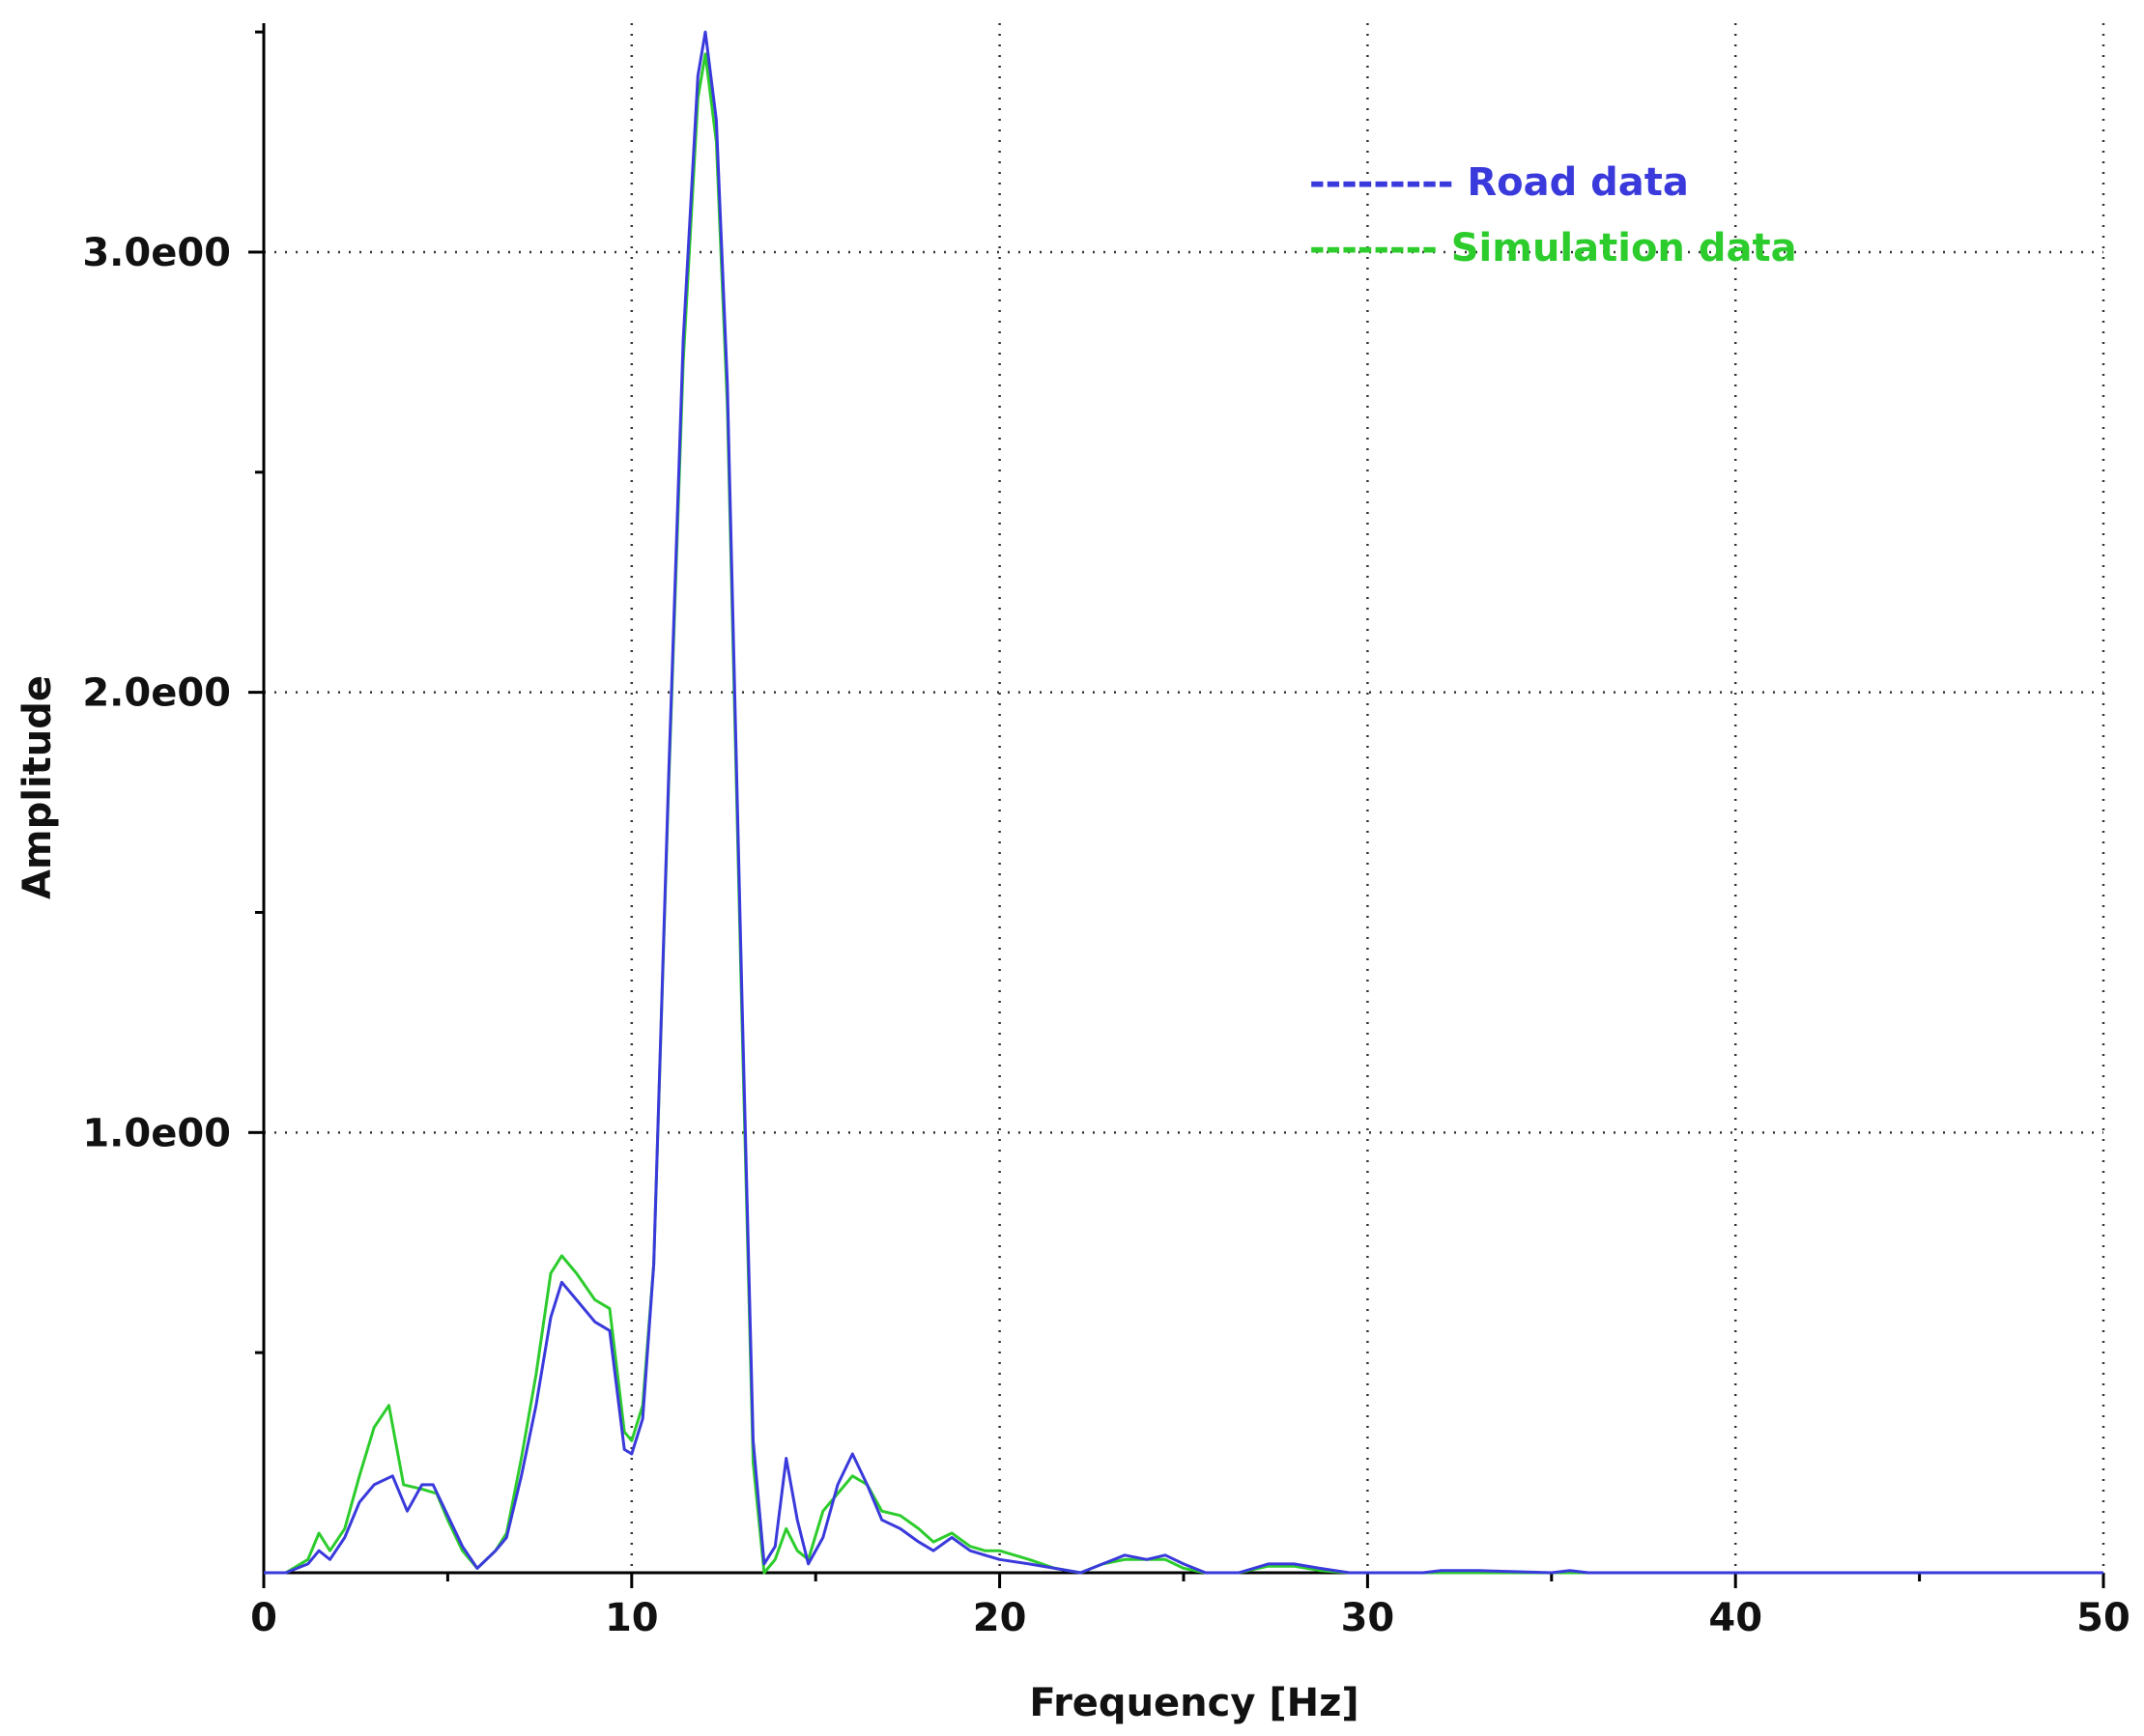 The width and height of the screenshot is (2144, 1736). What do you see at coordinates (1499, 182) in the screenshot?
I see `legend-road-data: --------- Road data` at bounding box center [1499, 182].